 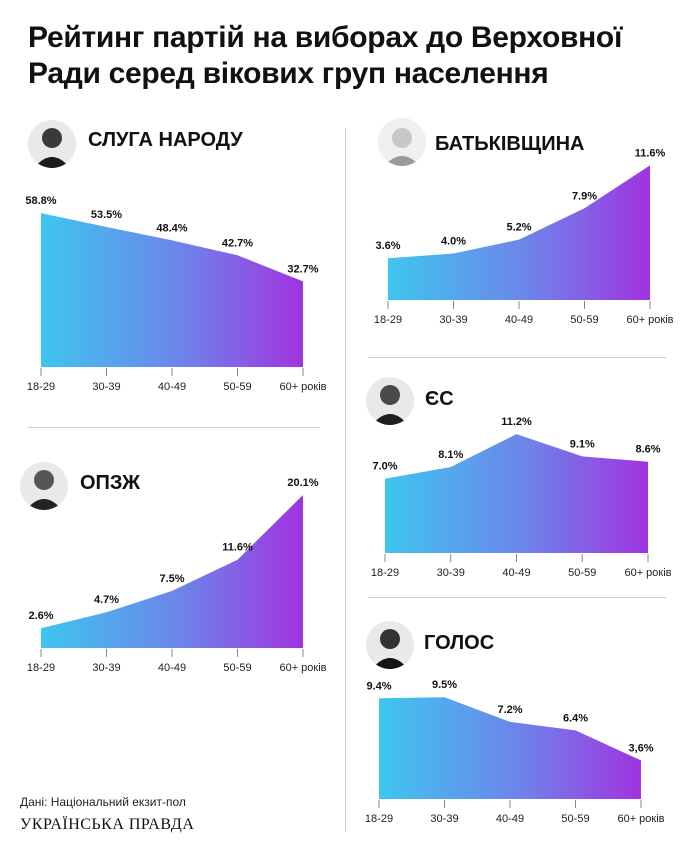 I want to click on data-label: 53.5%, so click(x=106, y=215).